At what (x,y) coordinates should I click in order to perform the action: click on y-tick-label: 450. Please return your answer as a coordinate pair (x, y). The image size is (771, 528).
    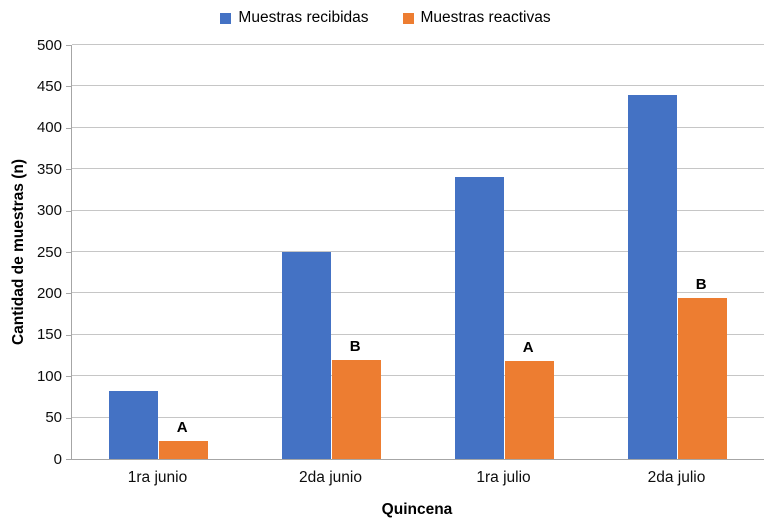
    Looking at the image, I should click on (49, 86).